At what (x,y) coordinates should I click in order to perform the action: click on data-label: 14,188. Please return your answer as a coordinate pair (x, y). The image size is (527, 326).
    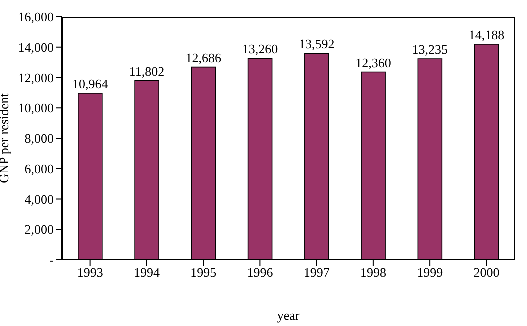
    Looking at the image, I should click on (486, 35).